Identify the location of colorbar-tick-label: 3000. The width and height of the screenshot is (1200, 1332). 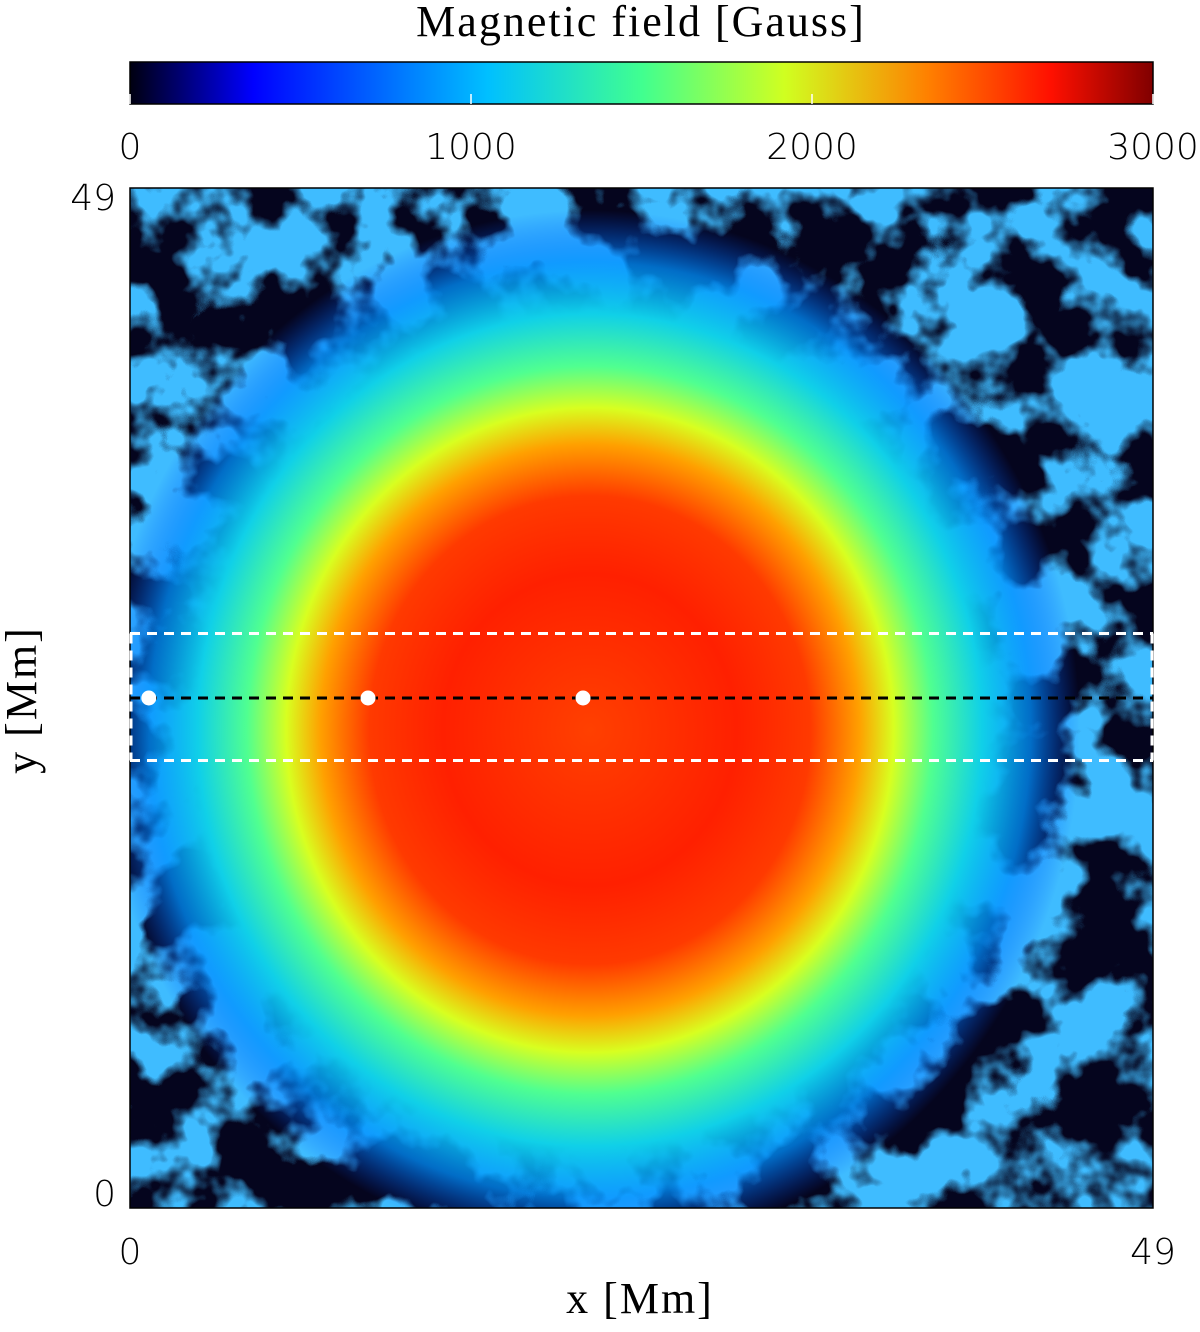
(1153, 147).